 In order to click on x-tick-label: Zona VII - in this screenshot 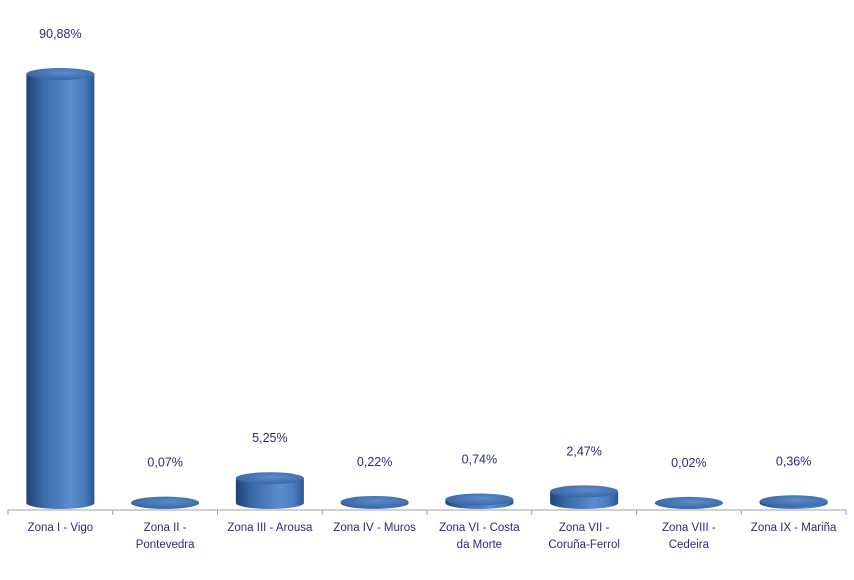, I will do `click(584, 528)`.